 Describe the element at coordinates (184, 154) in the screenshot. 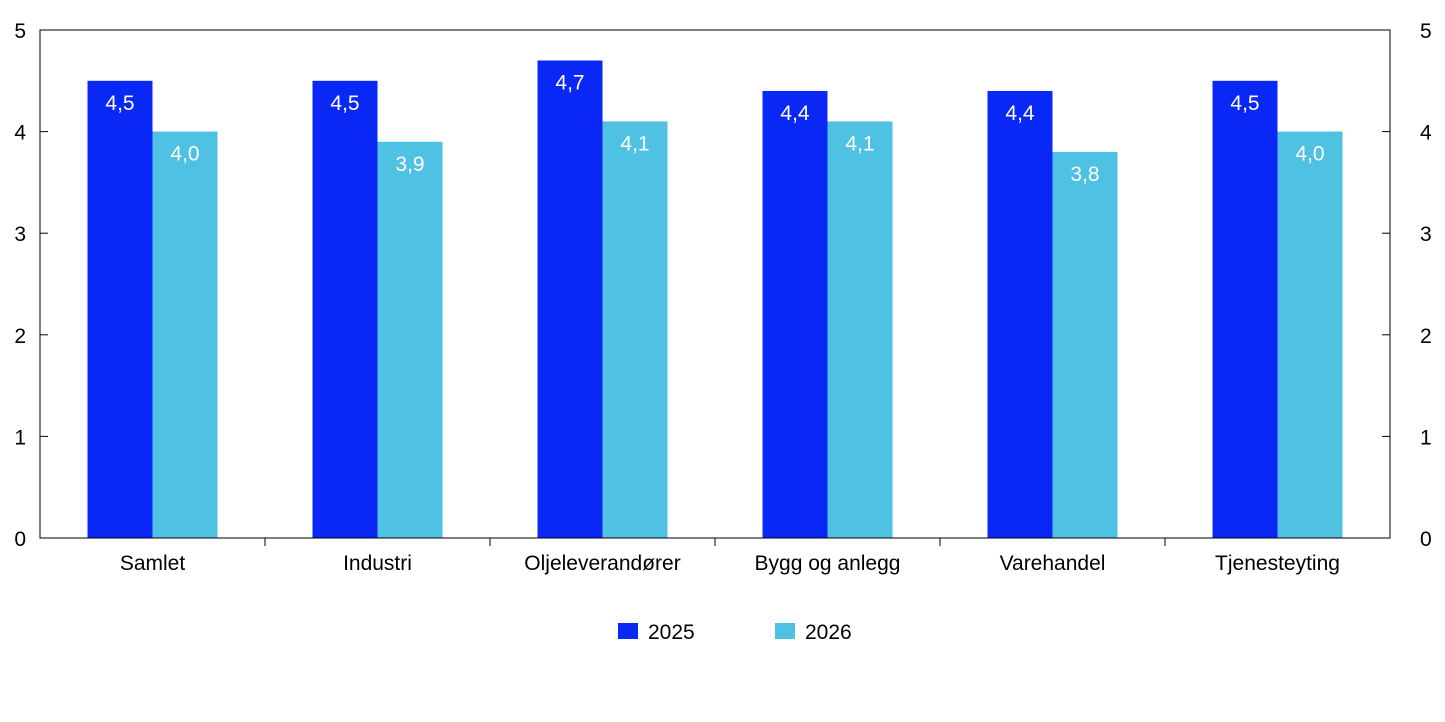

I see `data-label-2026-0: 4,0` at that location.